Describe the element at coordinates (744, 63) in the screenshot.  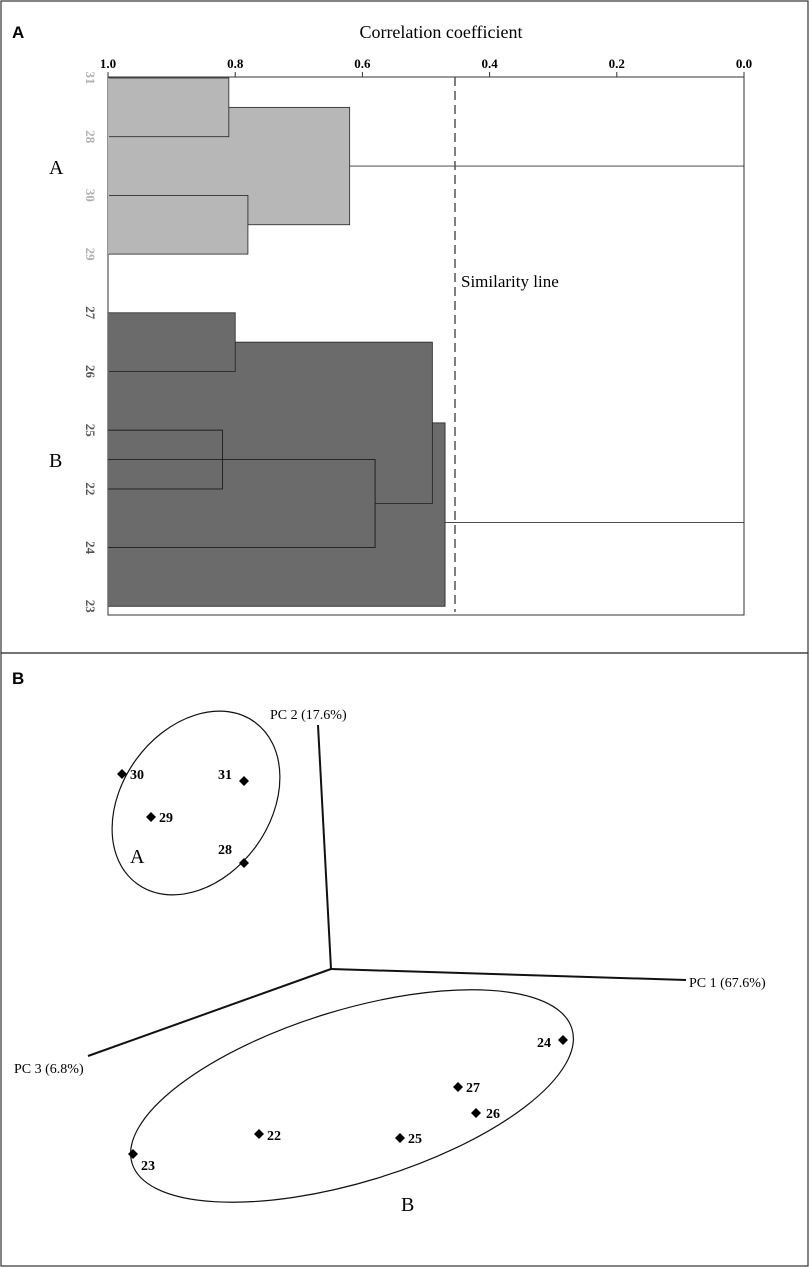
I see `x-tick-label: 0.0` at that location.